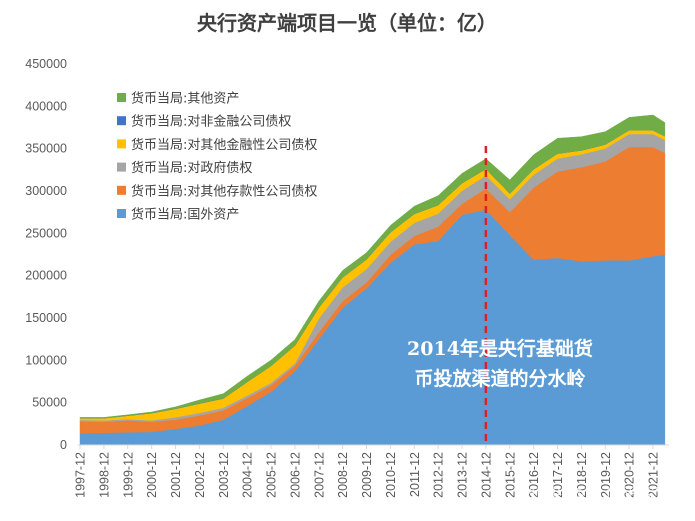 This screenshot has width=695, height=521. Describe the element at coordinates (191, 168) in the screenshot. I see `legend-label: 货币当局:对政府债权` at that location.